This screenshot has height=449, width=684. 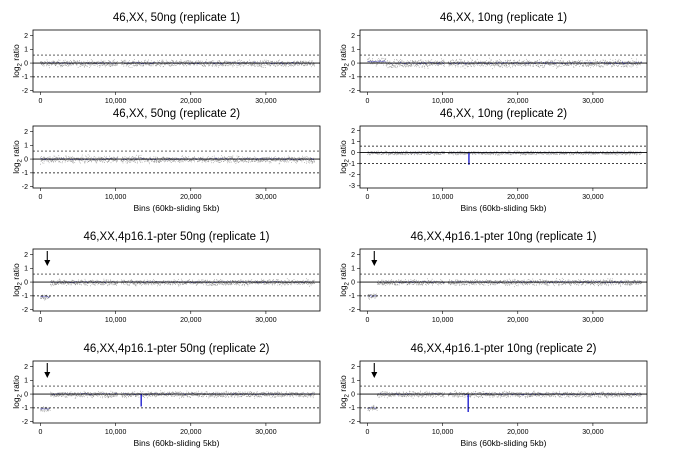 I want to click on panel-title: 46,XX, 10ng (replicate 1), so click(x=503, y=18).